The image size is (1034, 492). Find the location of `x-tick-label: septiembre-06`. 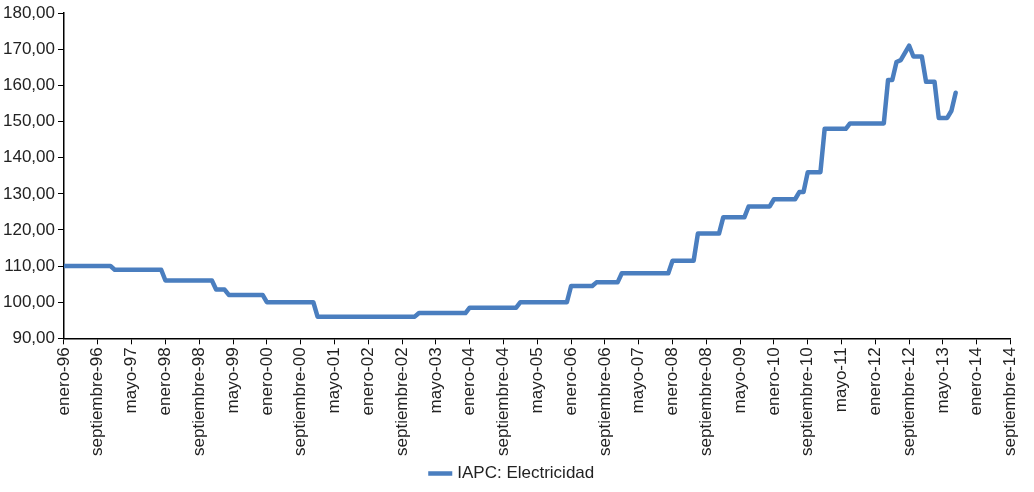

x-tick-label: septiembre-06 is located at coordinates (604, 402).